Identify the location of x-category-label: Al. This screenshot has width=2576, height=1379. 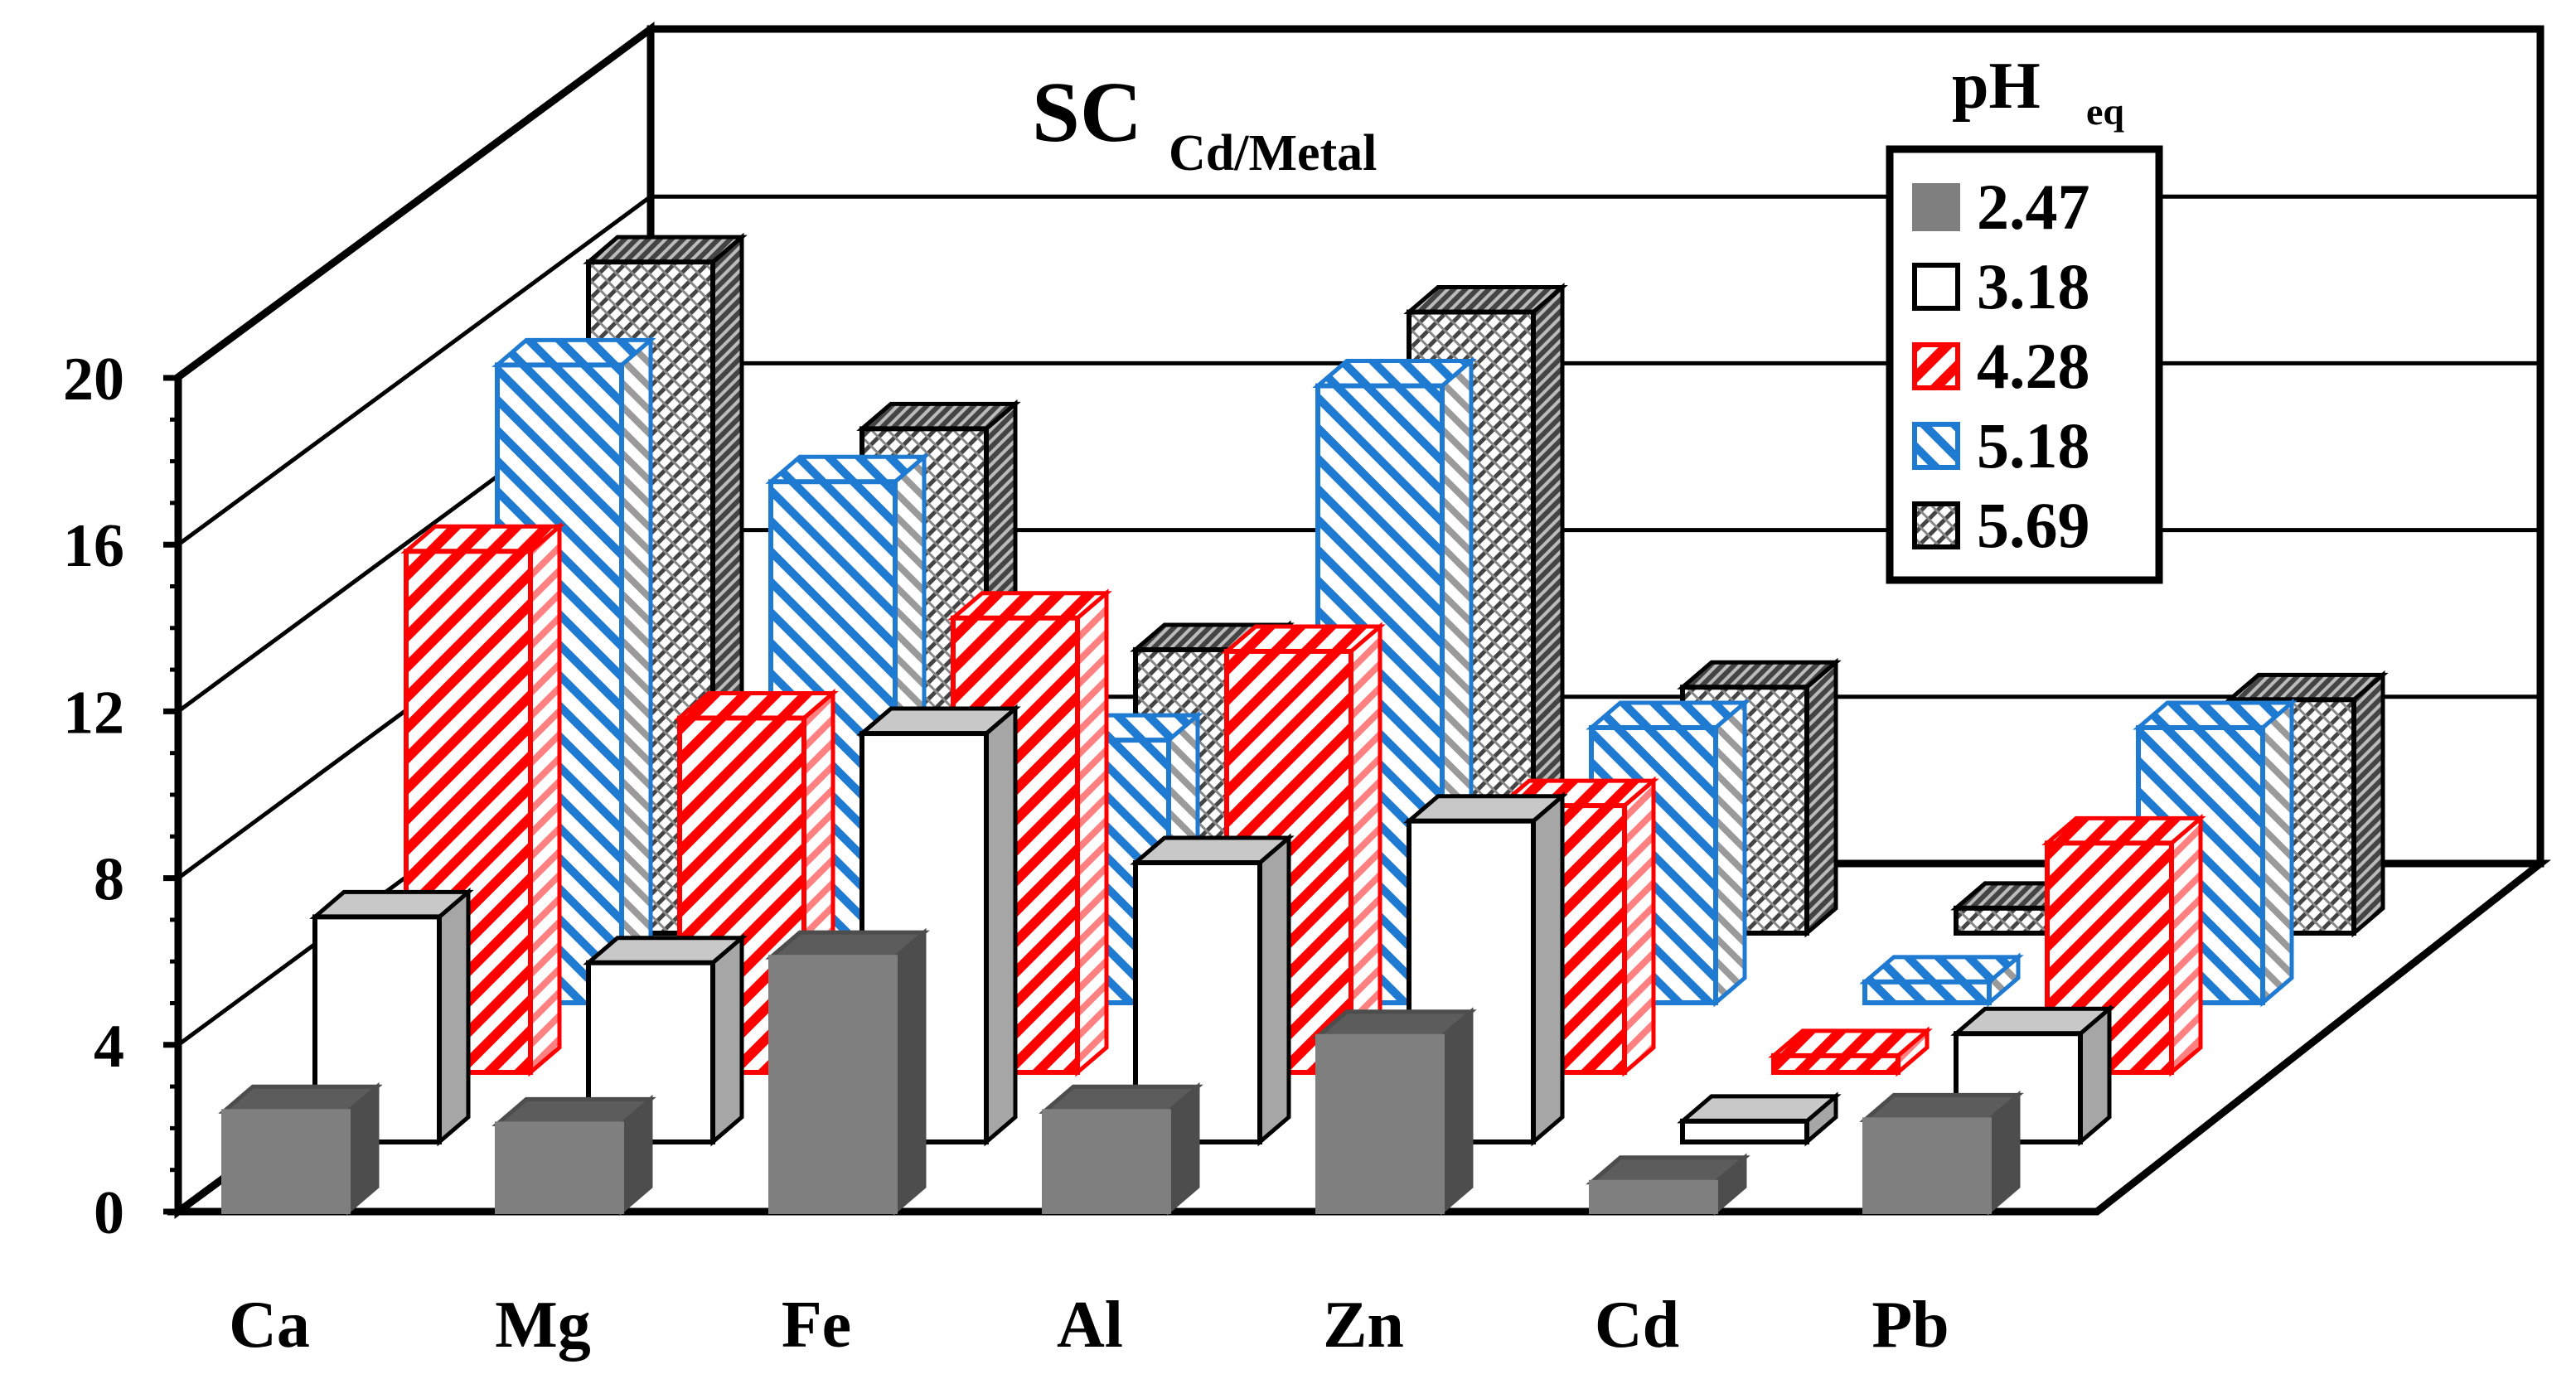
(1090, 1325).